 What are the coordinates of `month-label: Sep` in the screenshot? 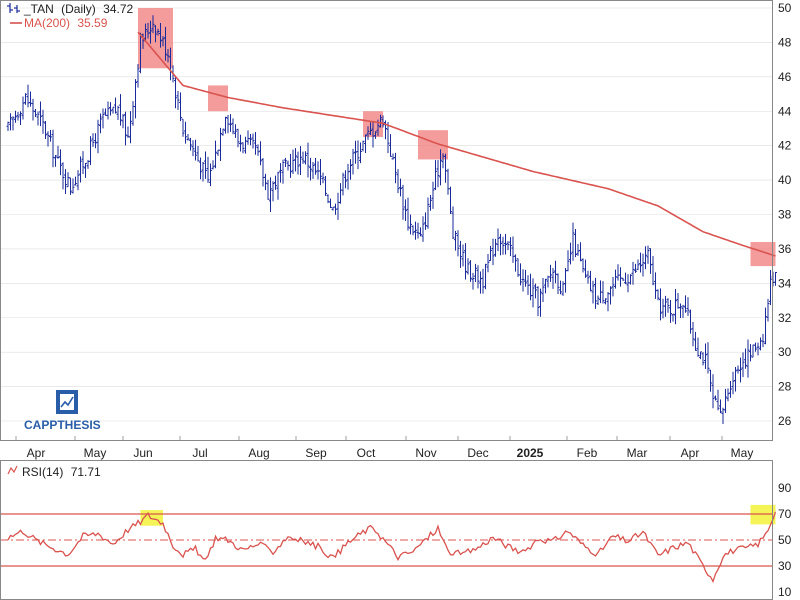 It's located at (316, 453).